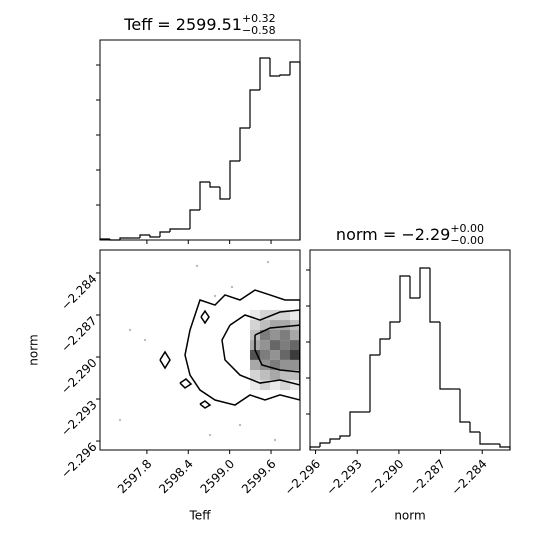  I want to click on y-tick-label: −2.296, so click(78, 460).